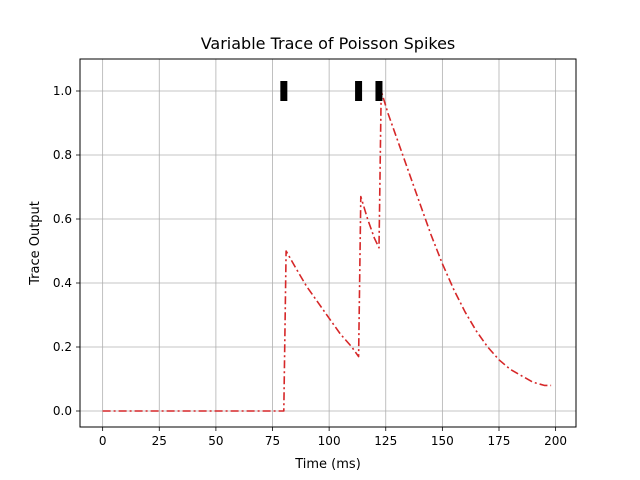 The image size is (640, 480). Describe the element at coordinates (103, 441) in the screenshot. I see `x-tick-label: 0` at that location.